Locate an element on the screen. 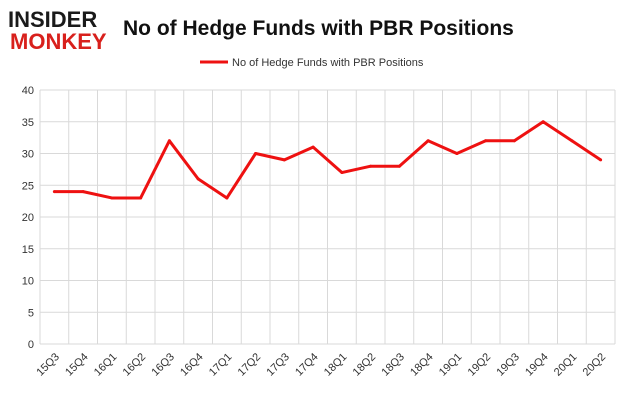 The image size is (635, 405). legend: No of Hedge Funds with PBR Positions is located at coordinates (312, 63).